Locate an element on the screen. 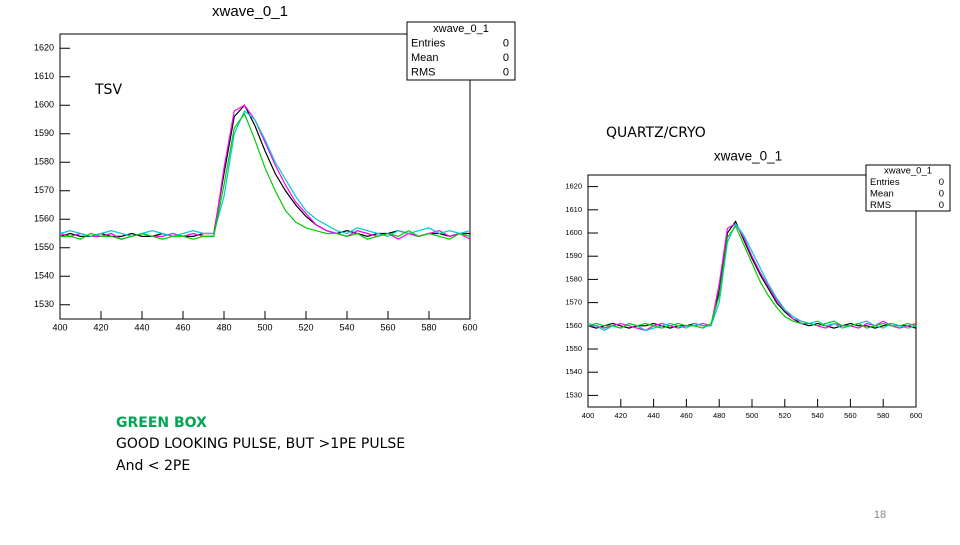 Image resolution: width=960 pixels, height=545 pixels. label-right: QUARTZ/CRYO is located at coordinates (656, 133).